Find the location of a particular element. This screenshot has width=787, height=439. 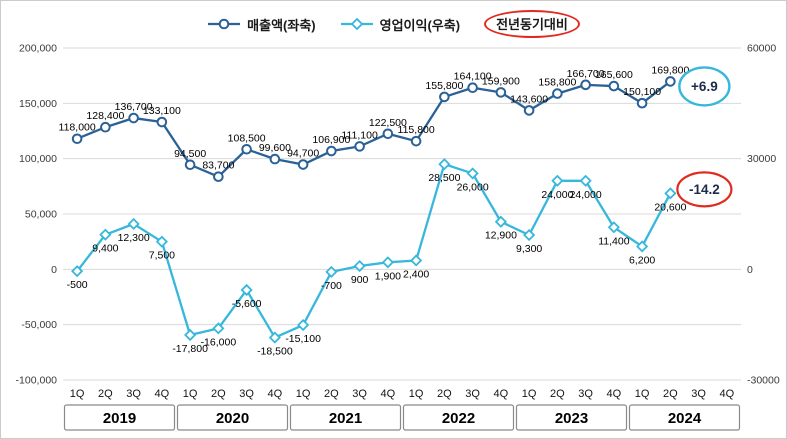

data-label-revenue: 128,400 is located at coordinates (105, 116).